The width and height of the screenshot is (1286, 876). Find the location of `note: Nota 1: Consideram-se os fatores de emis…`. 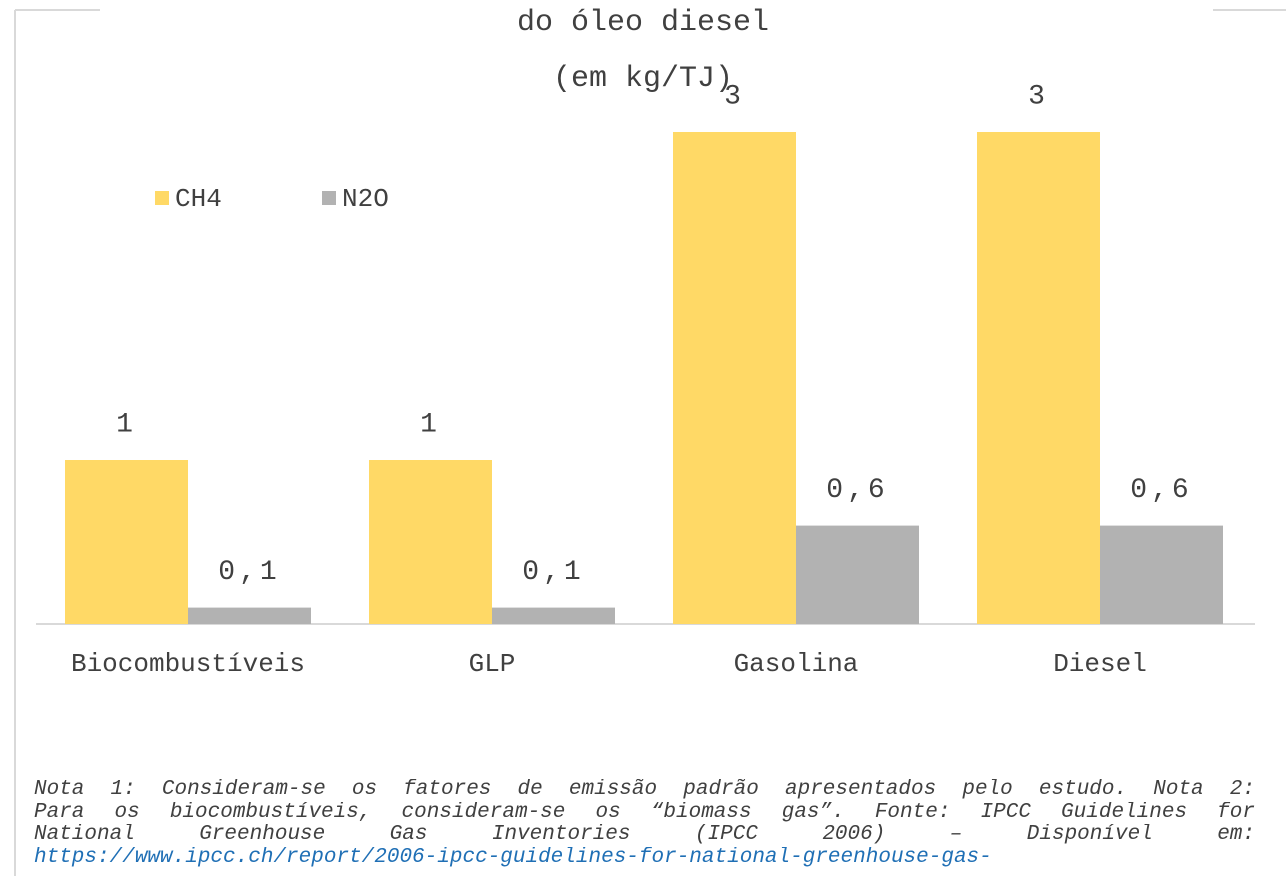

note: Nota 1: Consideram-se os fatores de emis… is located at coordinates (644, 824).